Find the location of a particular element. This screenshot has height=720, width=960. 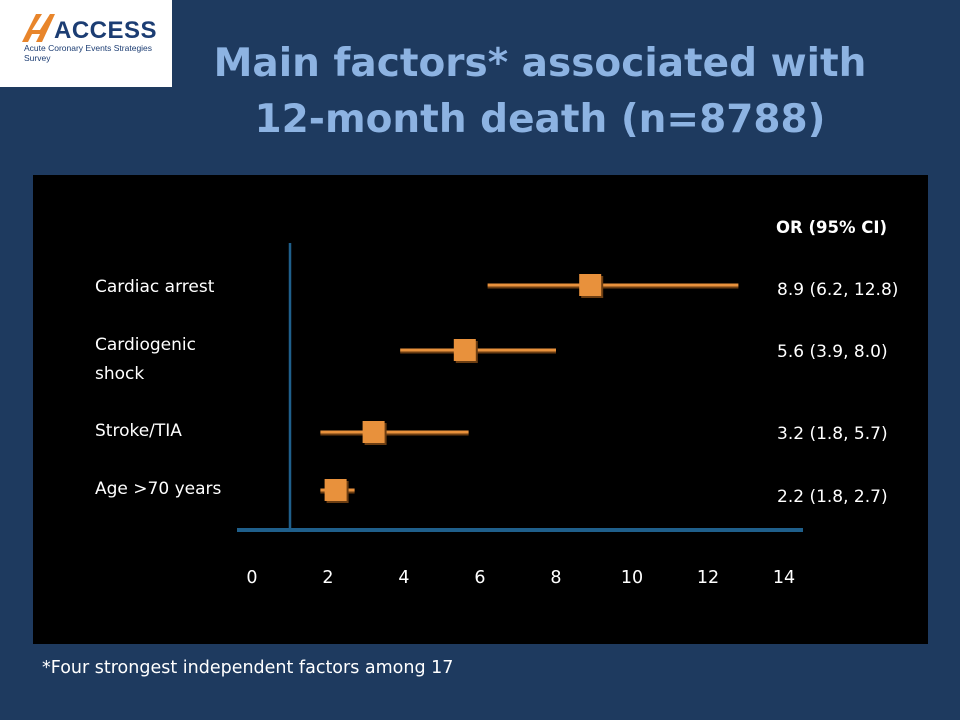

x-tick-label: 6 is located at coordinates (479, 578).